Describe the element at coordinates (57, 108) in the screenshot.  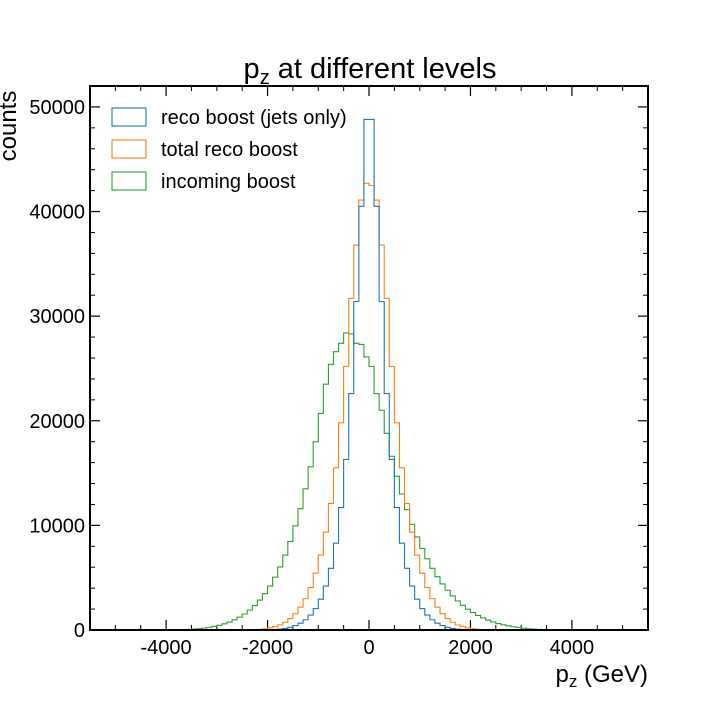
I see `y-tick-label: 50000` at that location.